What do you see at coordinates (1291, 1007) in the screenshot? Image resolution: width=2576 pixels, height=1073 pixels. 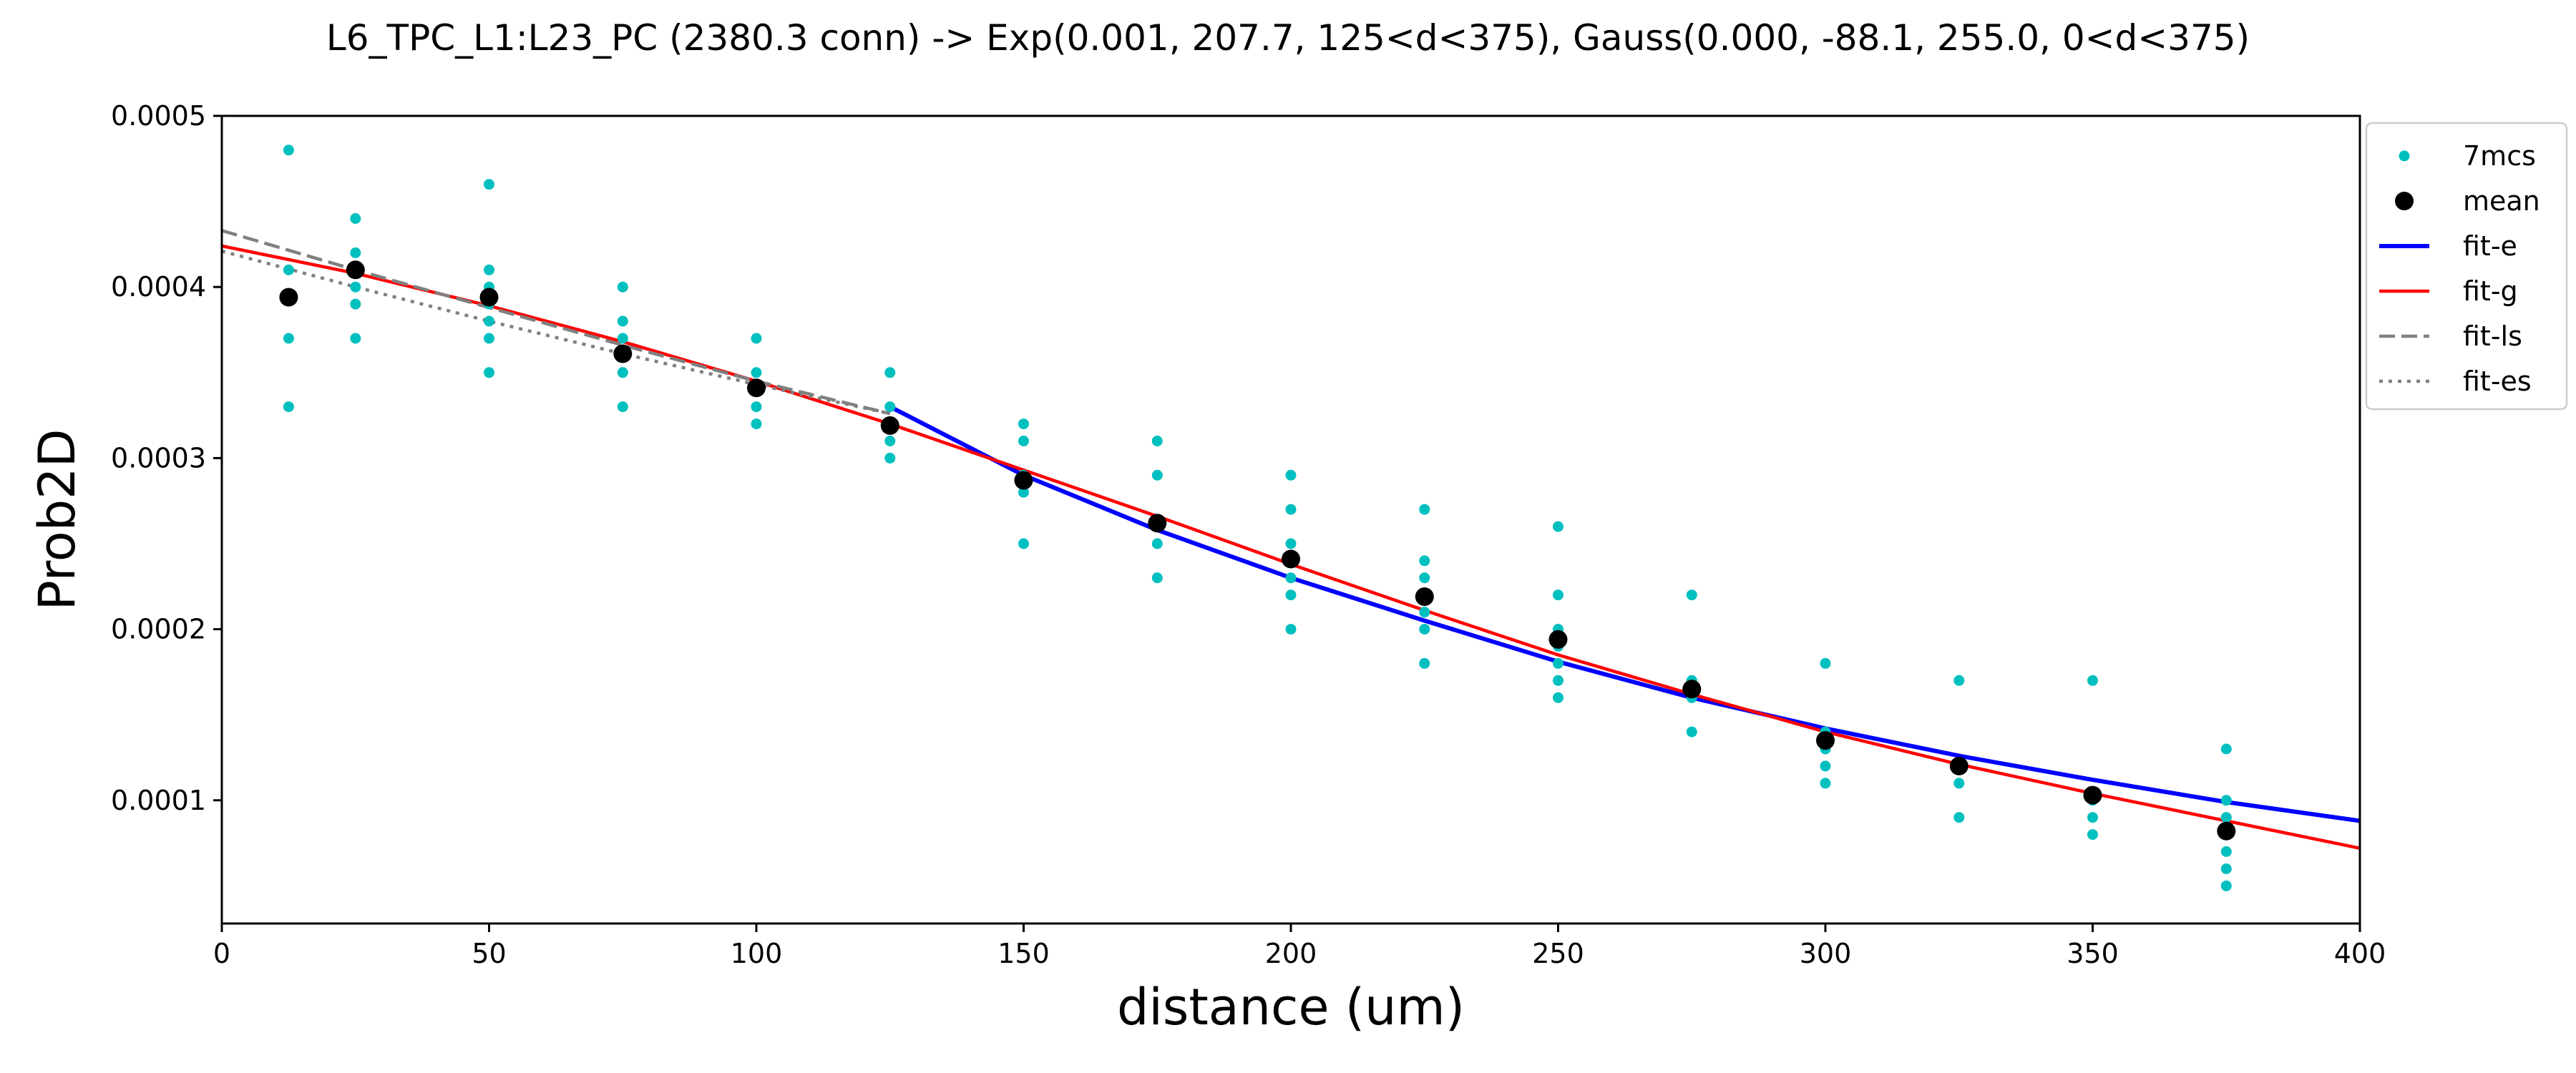 I see `x-axis-label: distance (um)` at bounding box center [1291, 1007].